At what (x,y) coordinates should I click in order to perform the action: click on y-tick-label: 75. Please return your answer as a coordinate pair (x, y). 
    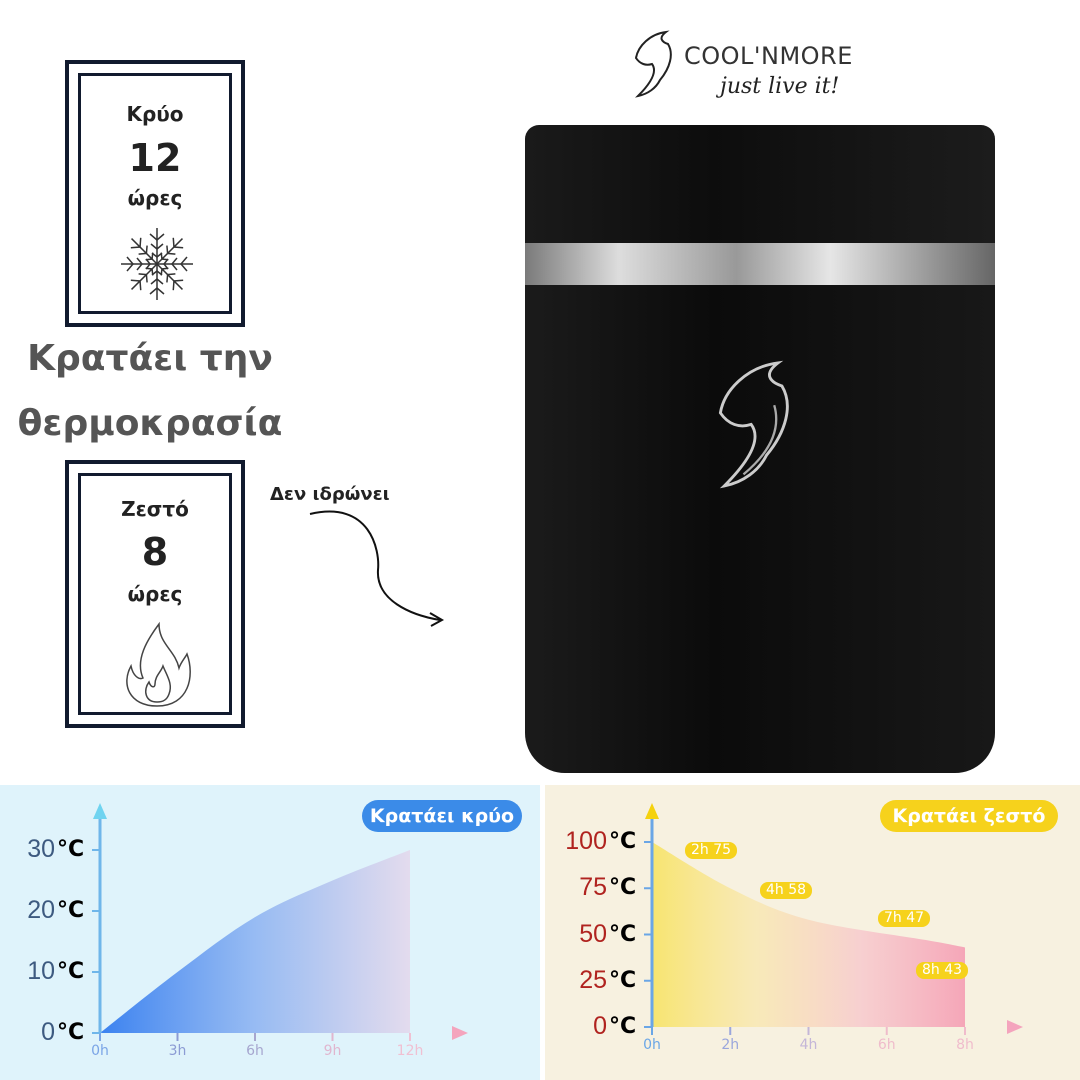
    Looking at the image, I should click on (593, 887).